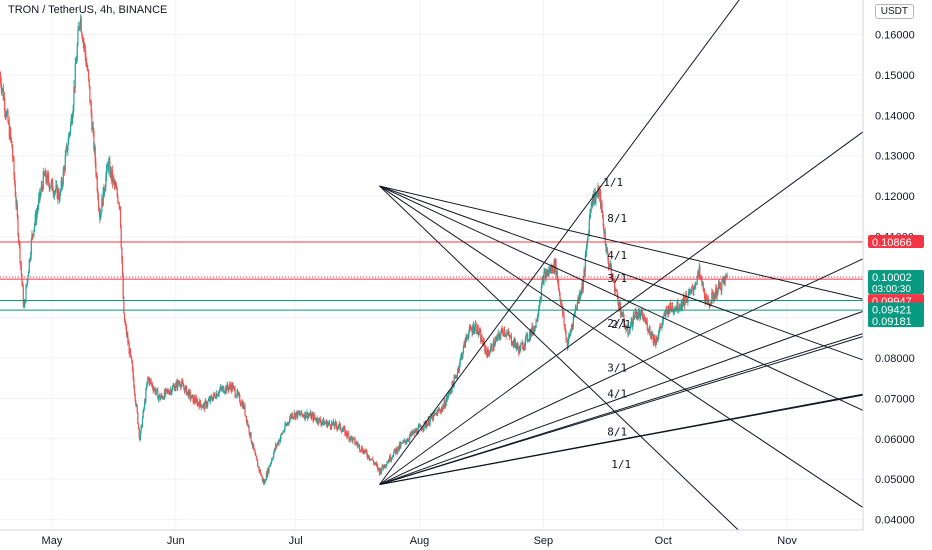 Image resolution: width=932 pixels, height=550 pixels. What do you see at coordinates (894, 11) in the screenshot?
I see `currency-button: USDT` at bounding box center [894, 11].